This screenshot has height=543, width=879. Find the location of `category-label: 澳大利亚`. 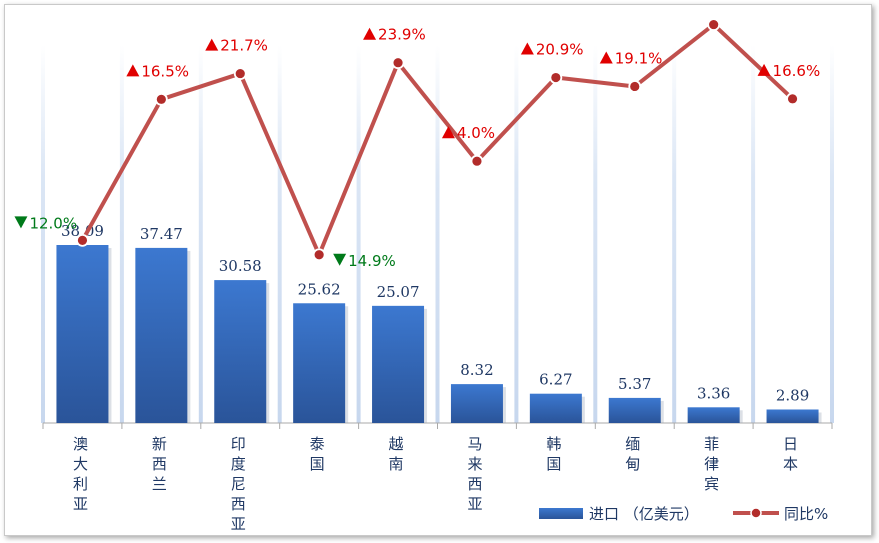

category-label: 澳大利亚 is located at coordinates (80, 474).